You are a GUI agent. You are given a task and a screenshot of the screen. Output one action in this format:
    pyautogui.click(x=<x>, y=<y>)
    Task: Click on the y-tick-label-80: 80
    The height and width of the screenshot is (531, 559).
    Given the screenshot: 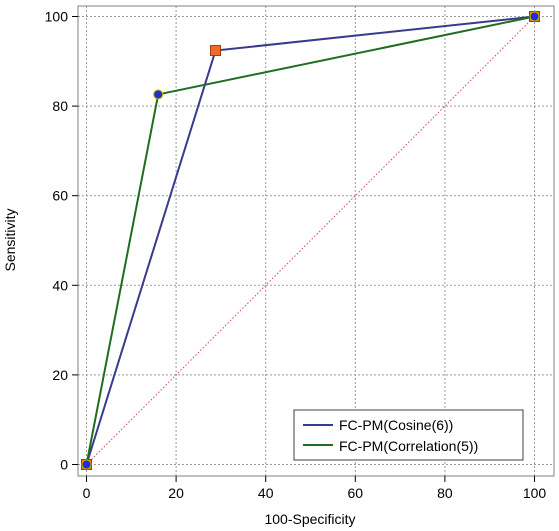 What is the action you would take?
    pyautogui.click(x=60, y=106)
    